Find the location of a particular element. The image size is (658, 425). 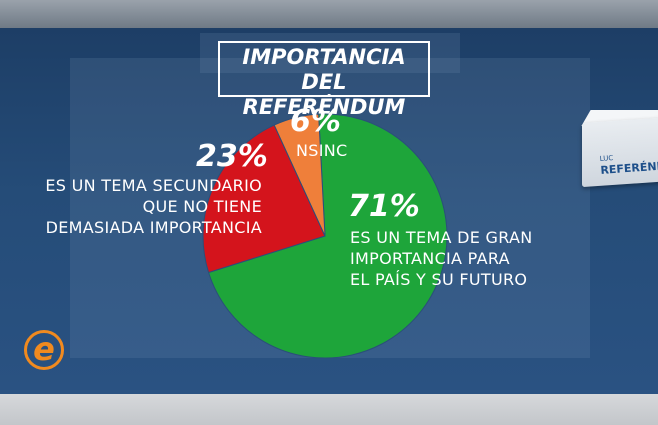

green-slice-label-line-3: EL PAÍS Y SU FUTURO is located at coordinates (439, 279).